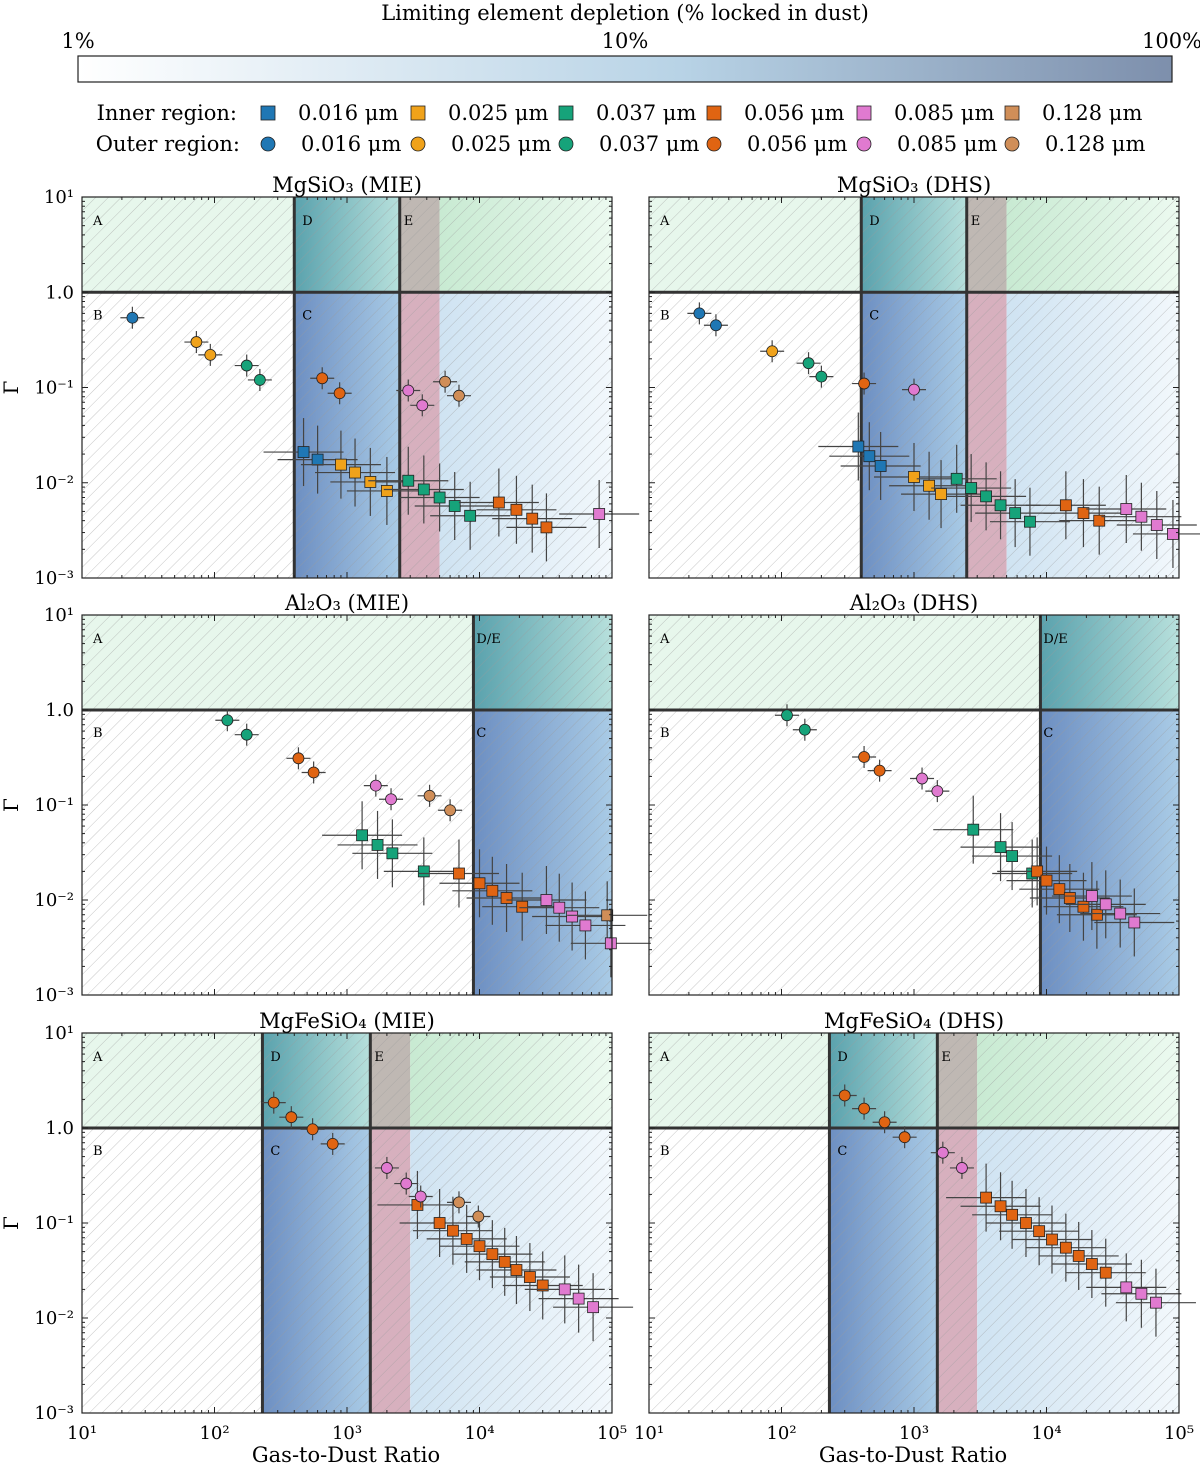 This screenshot has width=1200, height=1467. Describe the element at coordinates (914, 603) in the screenshot. I see `panel-title: Al₂O₃ (DHS)` at that location.